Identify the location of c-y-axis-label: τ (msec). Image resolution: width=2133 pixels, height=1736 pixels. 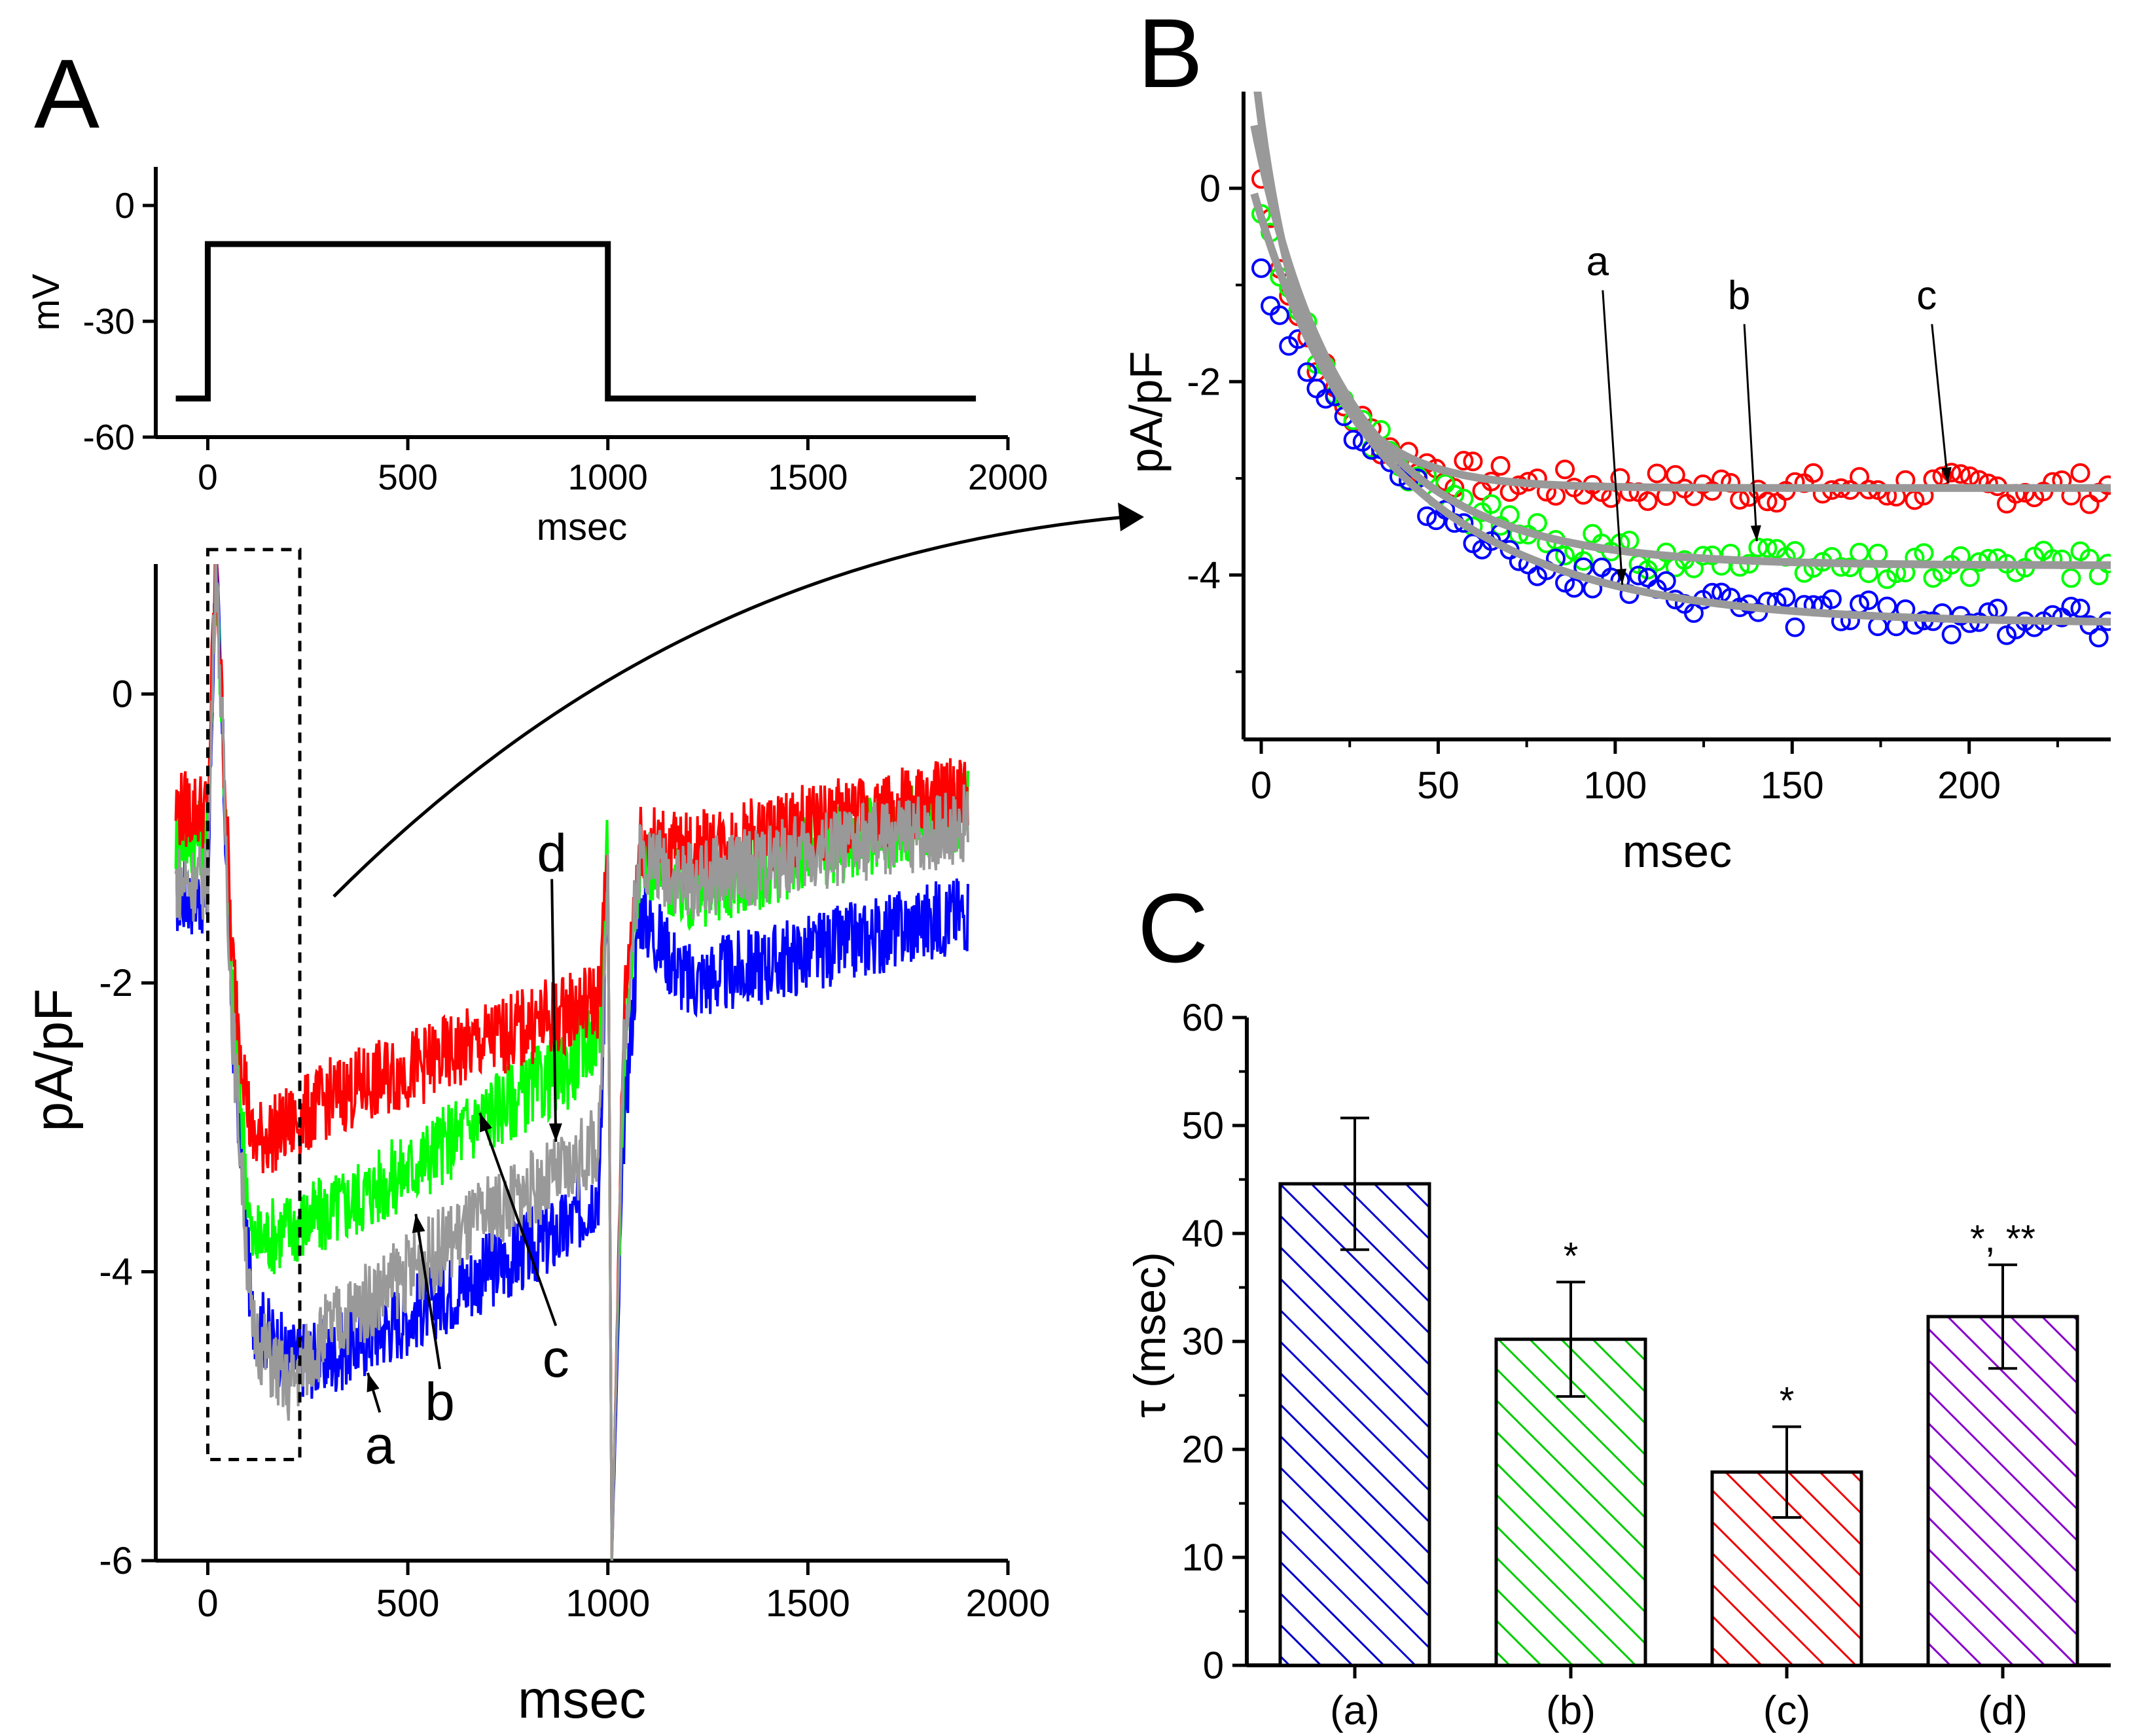
(1150, 1335).